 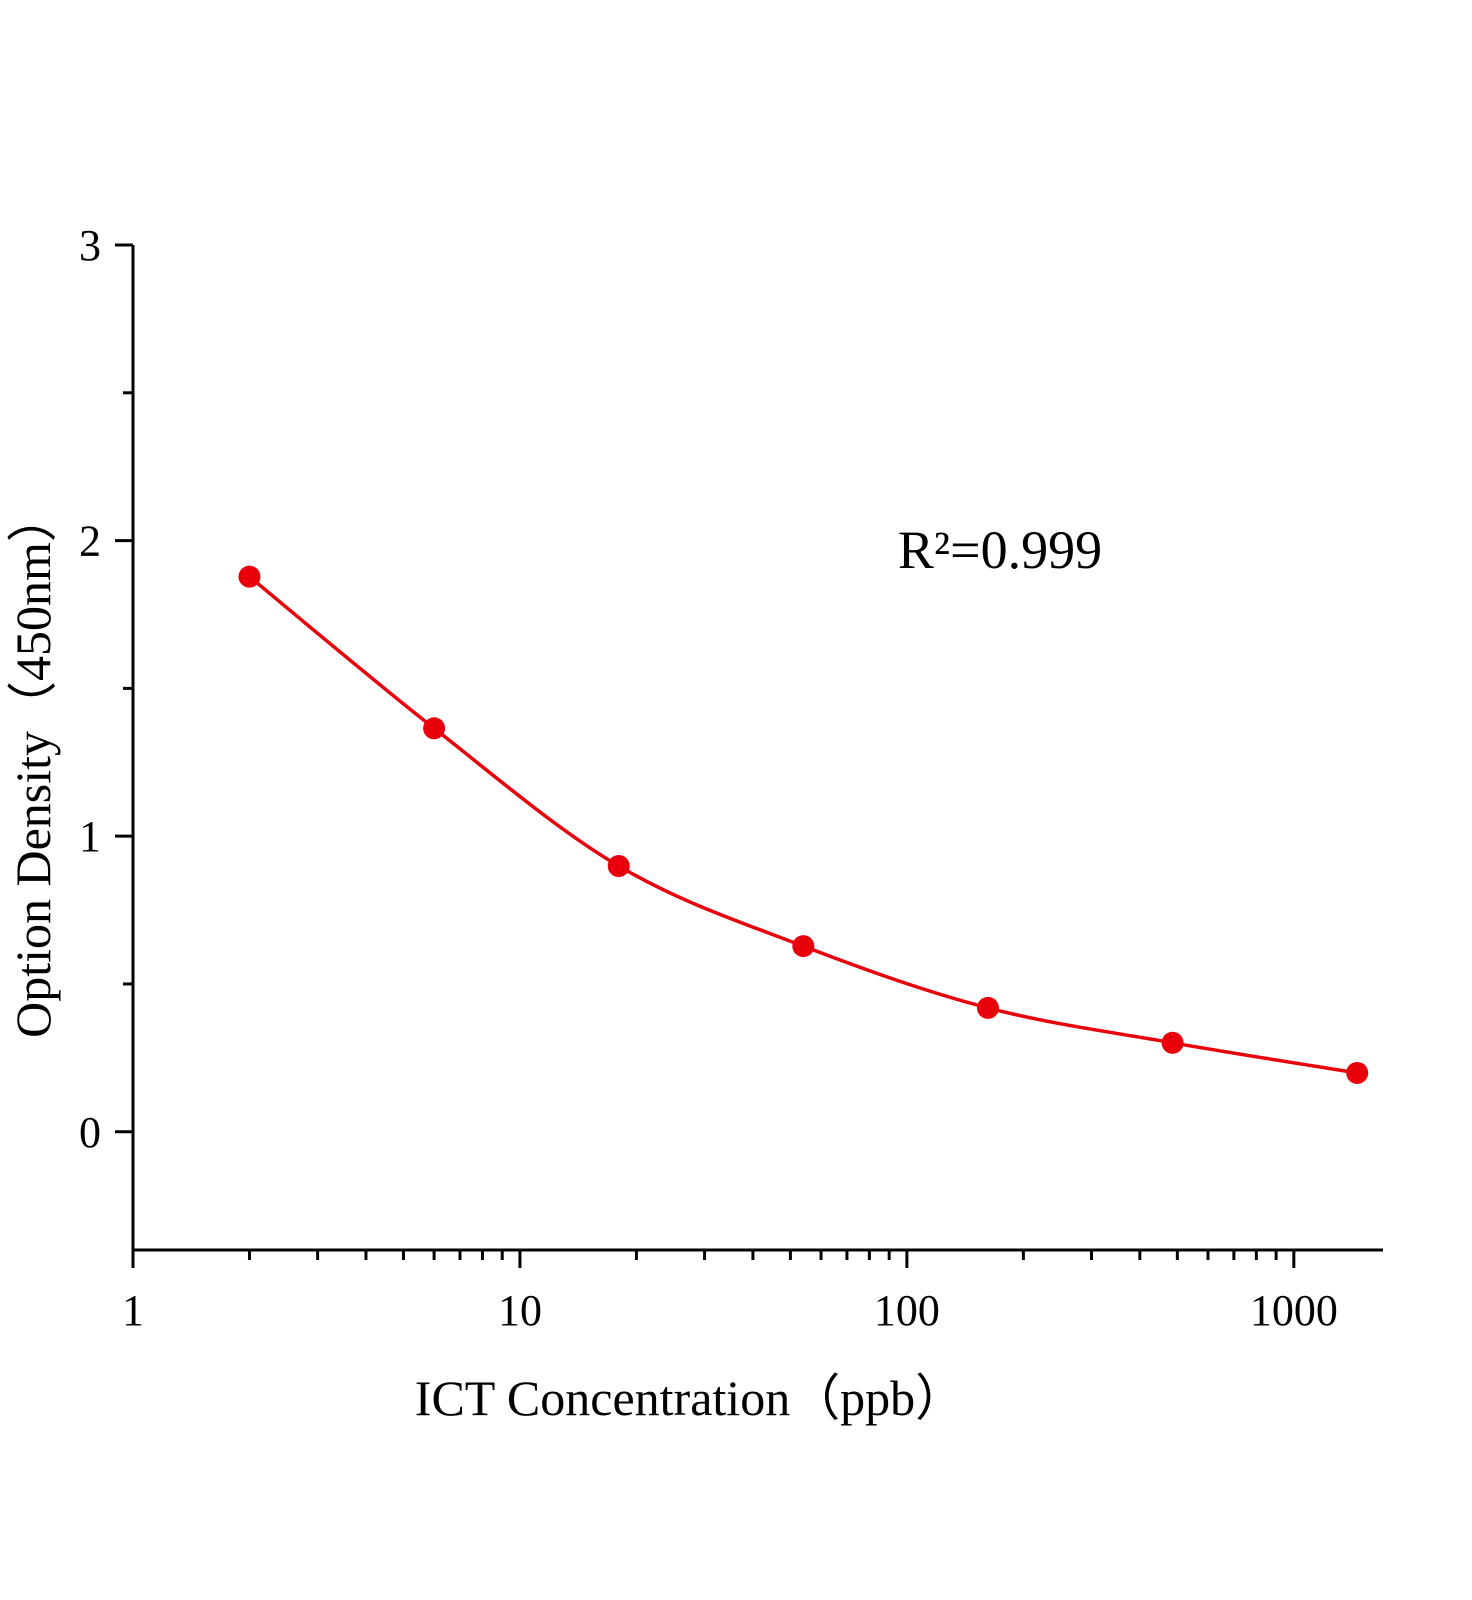 What do you see at coordinates (90, 836) in the screenshot?
I see `y-tick-label: 1` at bounding box center [90, 836].